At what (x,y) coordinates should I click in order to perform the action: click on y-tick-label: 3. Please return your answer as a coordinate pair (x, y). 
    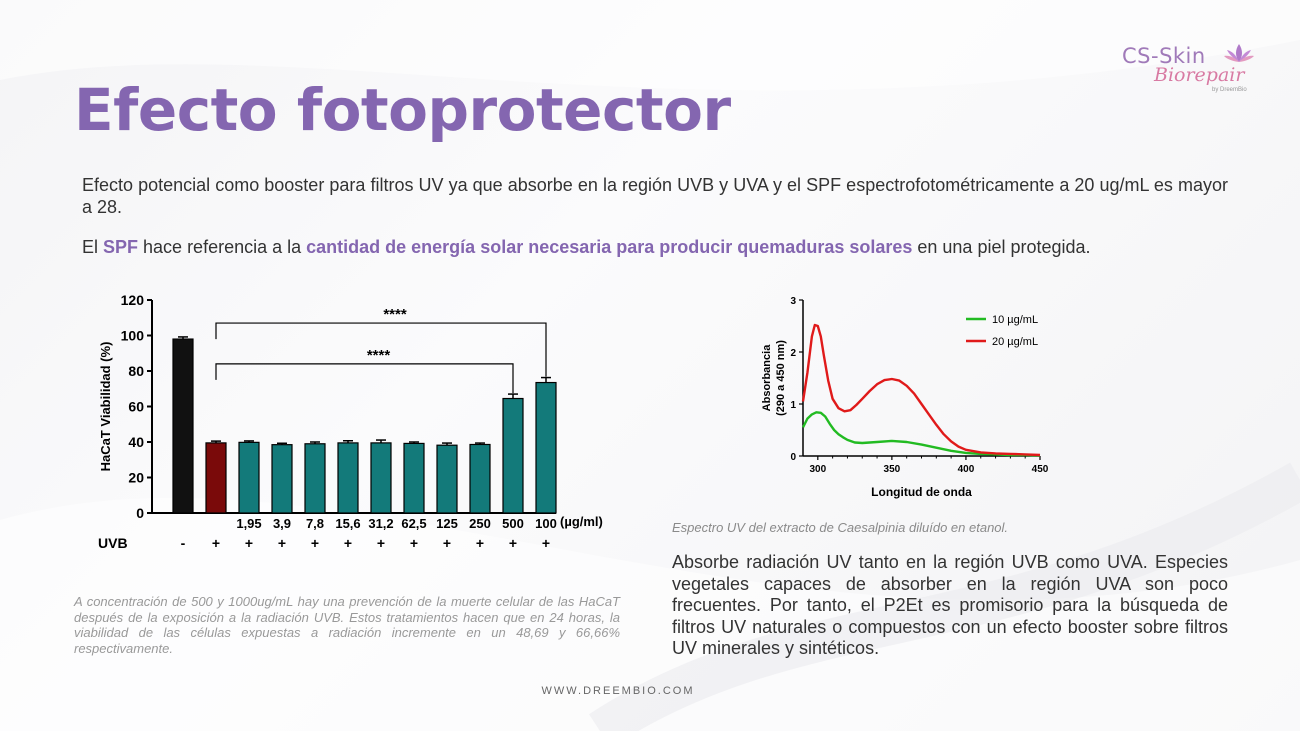
    Looking at the image, I should click on (793, 301).